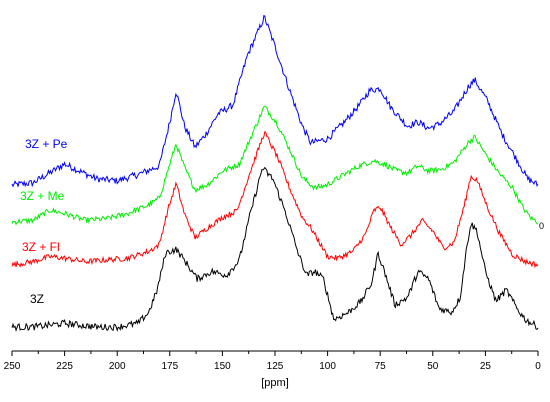 This screenshot has width=550, height=402. What do you see at coordinates (42, 196) in the screenshot?
I see `series-label-2: 3Z + Me` at bounding box center [42, 196].